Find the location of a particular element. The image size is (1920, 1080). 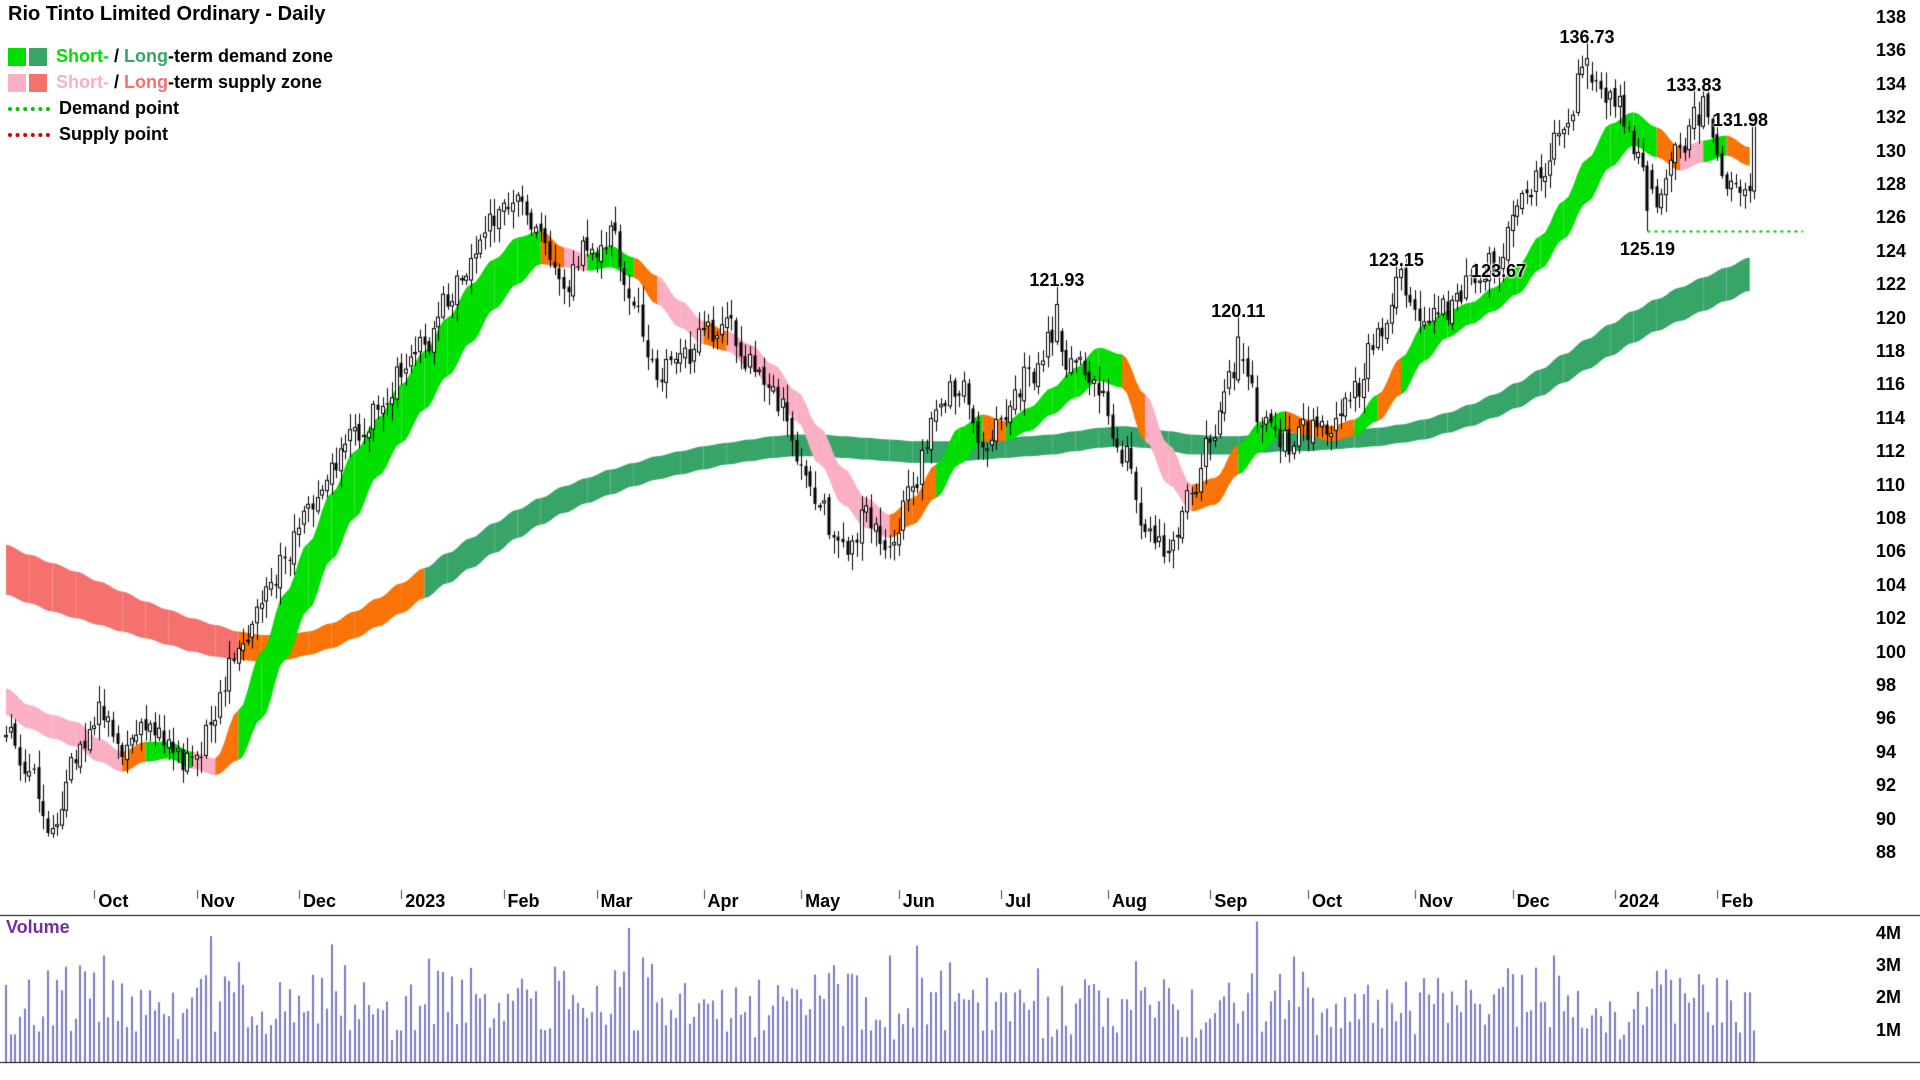

short-demand-swatch is located at coordinates (17, 56).